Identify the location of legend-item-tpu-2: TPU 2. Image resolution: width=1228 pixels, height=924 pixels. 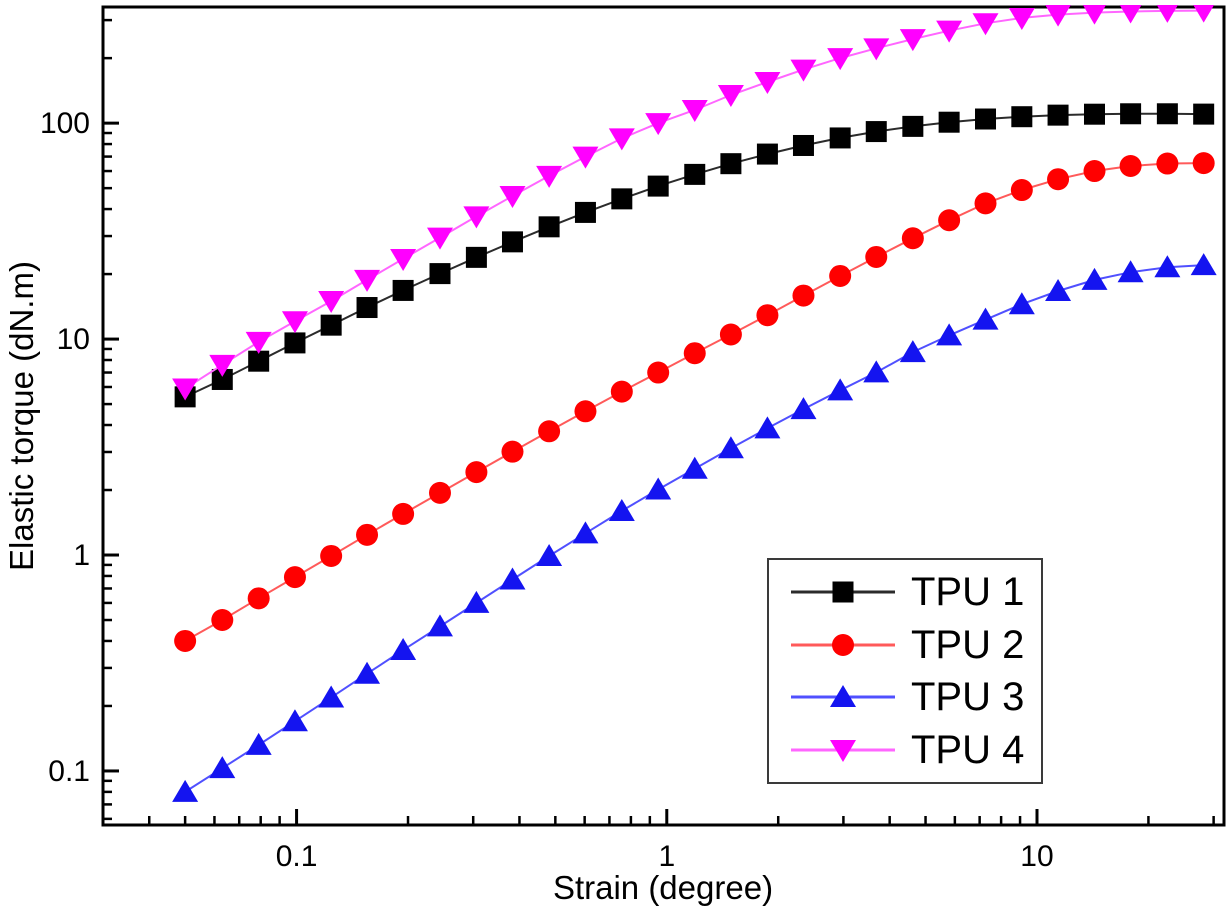
(915, 645).